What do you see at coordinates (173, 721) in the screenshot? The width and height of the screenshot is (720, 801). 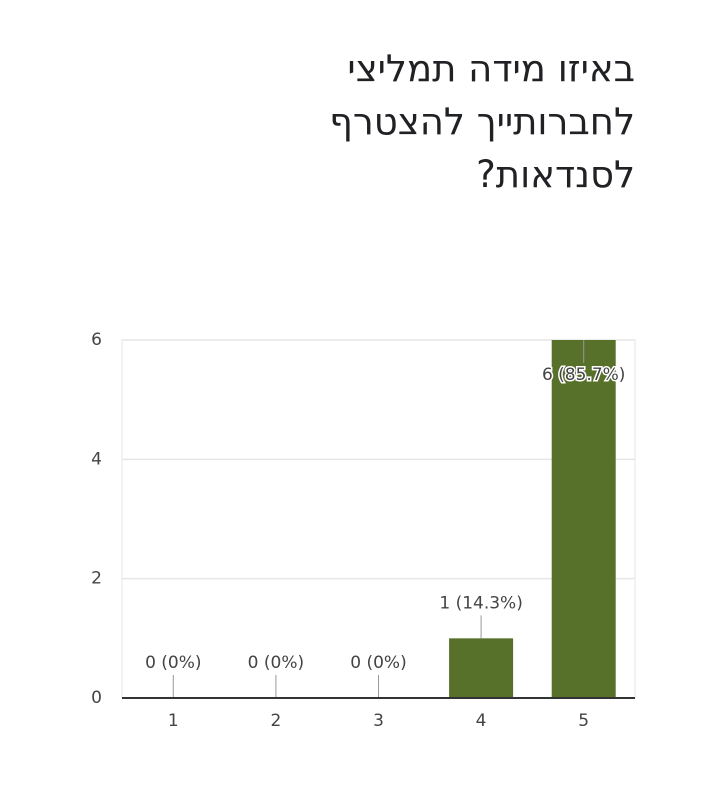 I see `x-tick-label: 1` at bounding box center [173, 721].